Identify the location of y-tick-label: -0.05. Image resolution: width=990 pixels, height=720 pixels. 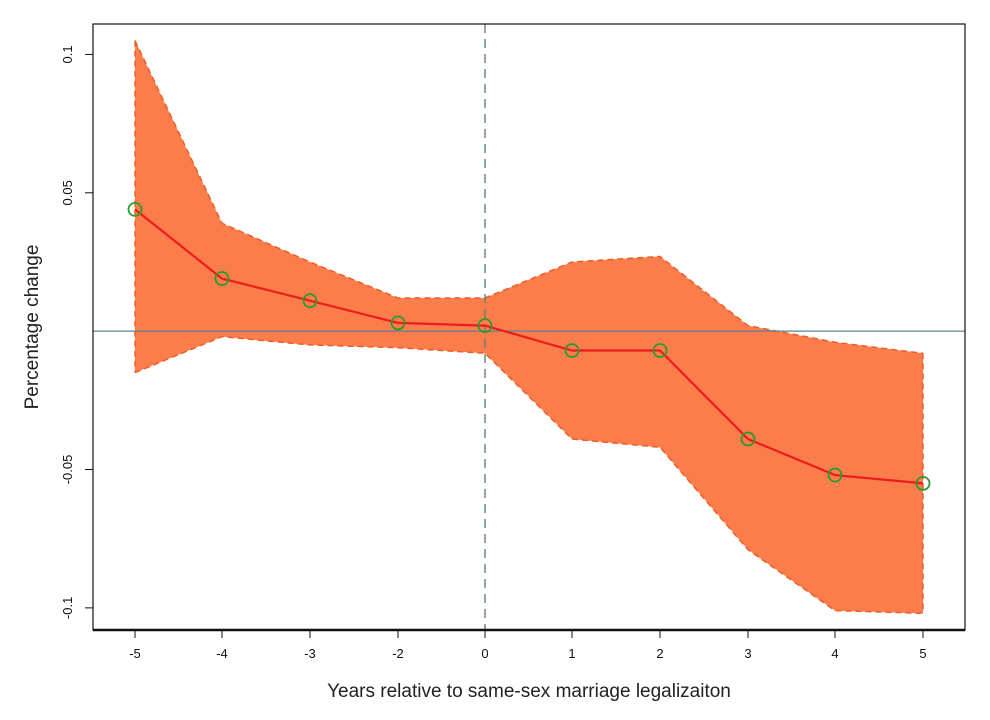
(67, 470).